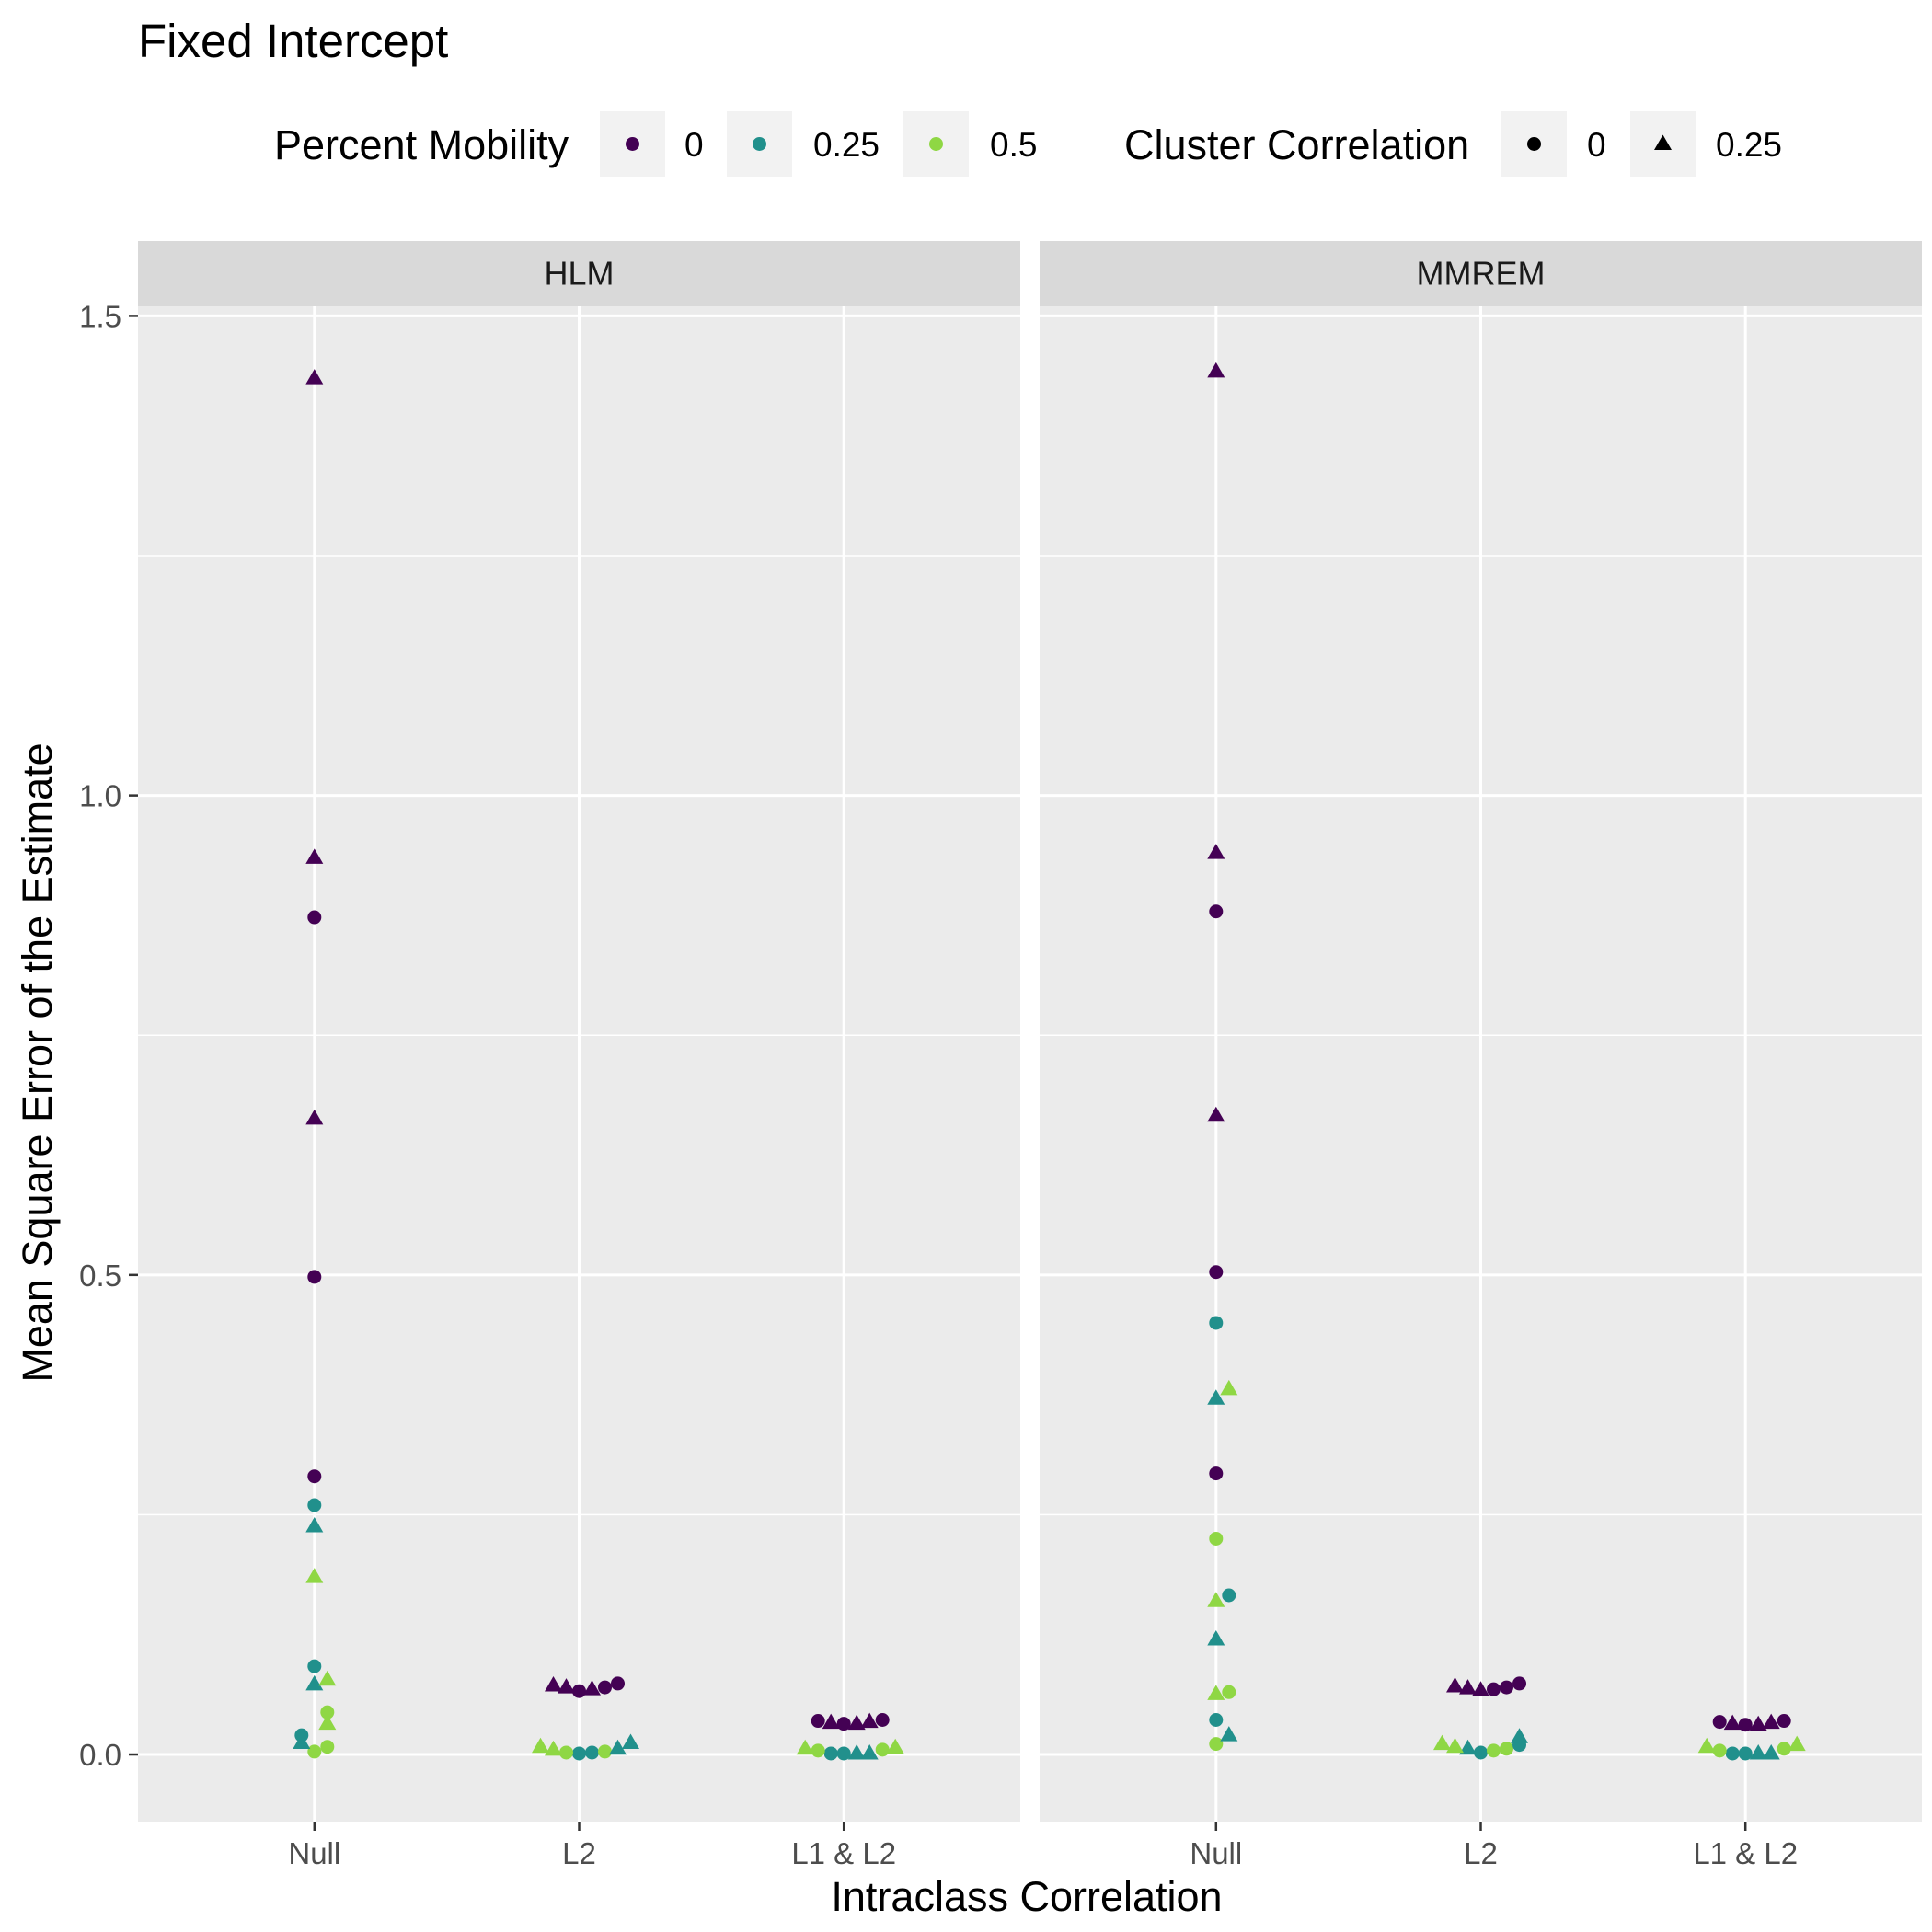  I want to click on legend-label-mobility: 0, so click(694, 145).